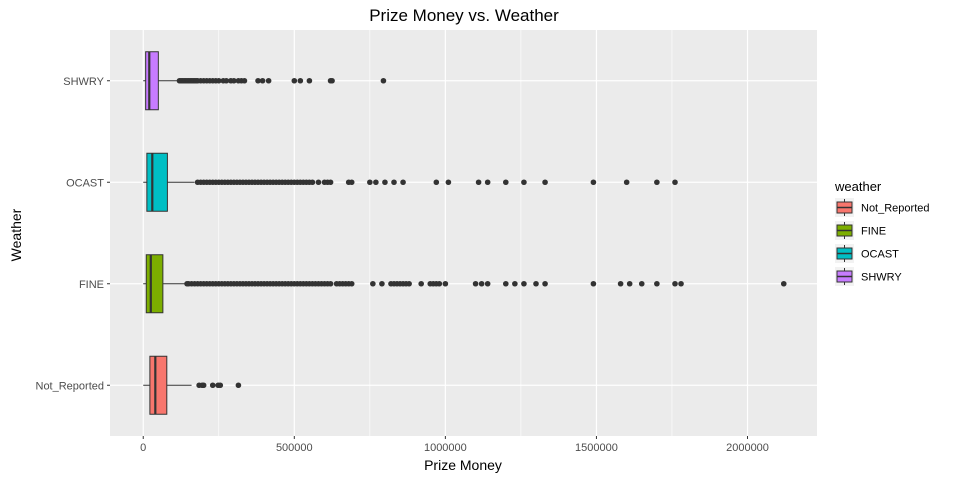 This screenshot has width=960, height=480. What do you see at coordinates (445, 448) in the screenshot?
I see `x-tick-label: 1000000` at bounding box center [445, 448].